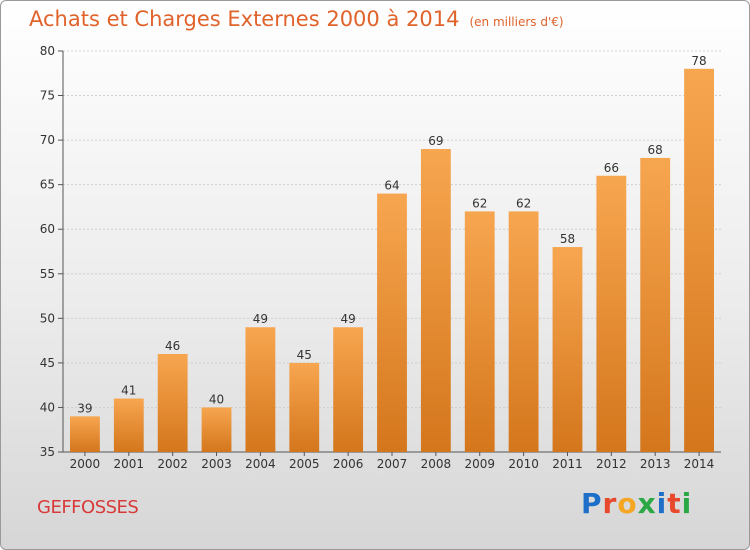  I want to click on x-tick-label-2009: 2009, so click(479, 464).